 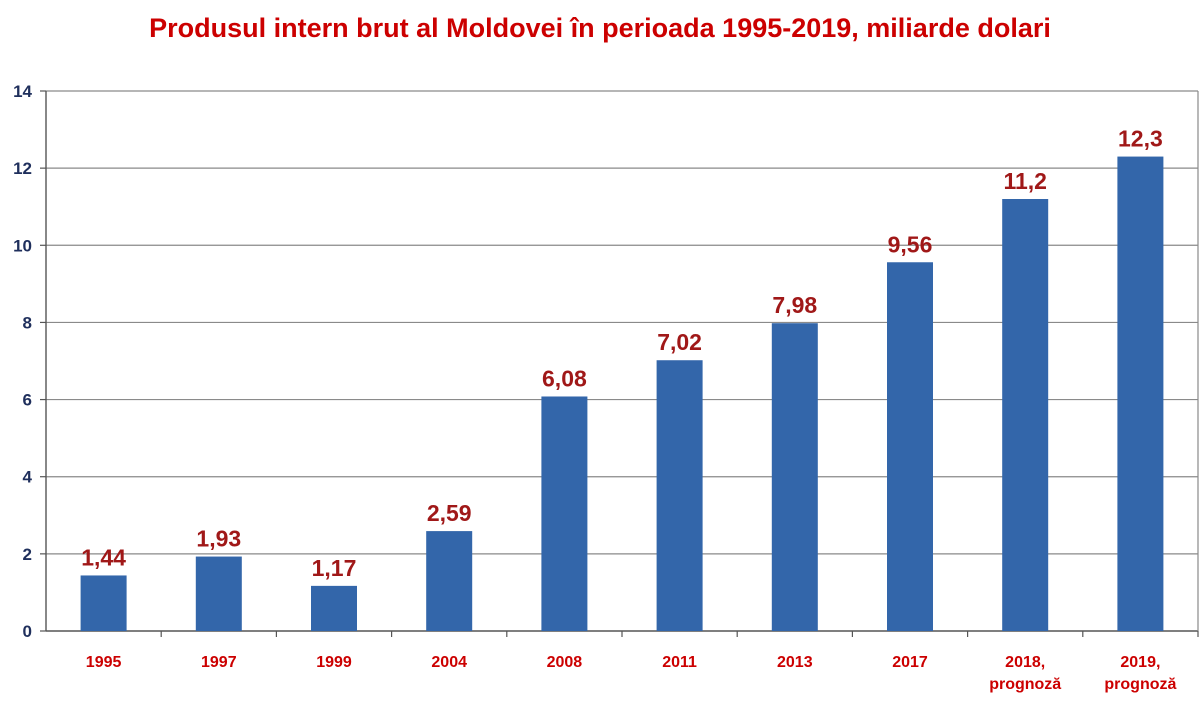 What do you see at coordinates (910, 662) in the screenshot?
I see `x-tick-label: 2017` at bounding box center [910, 662].